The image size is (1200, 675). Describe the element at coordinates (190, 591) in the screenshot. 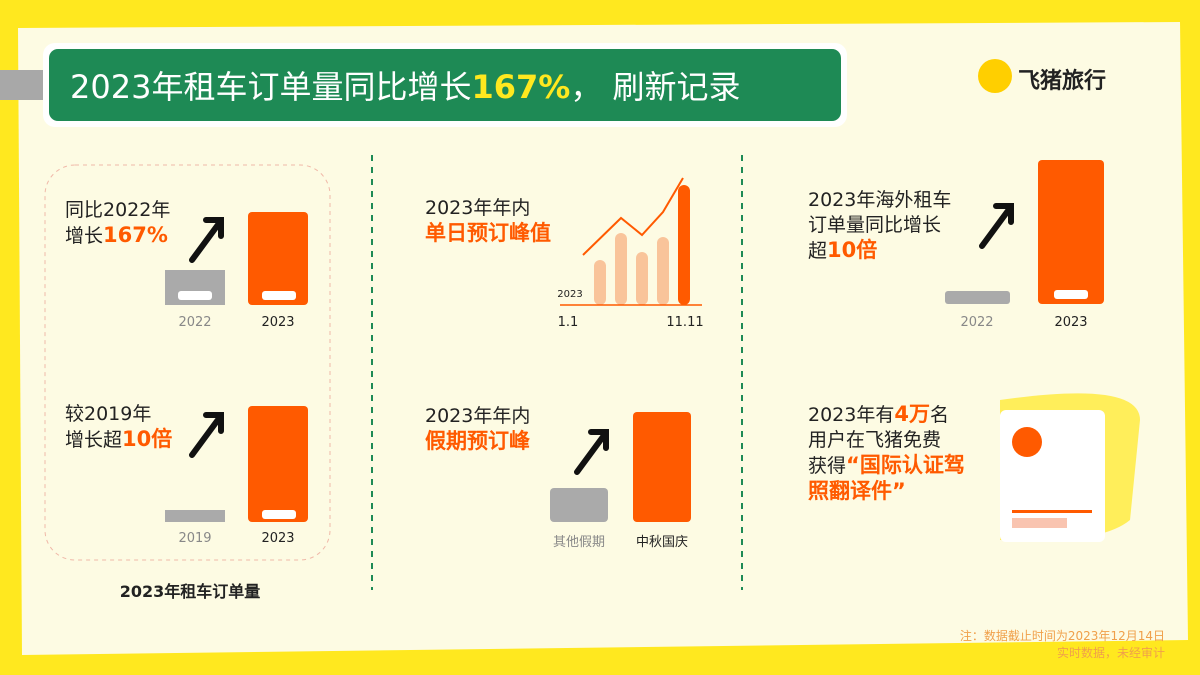

I see `caption: 2023年租车订单量` at that location.